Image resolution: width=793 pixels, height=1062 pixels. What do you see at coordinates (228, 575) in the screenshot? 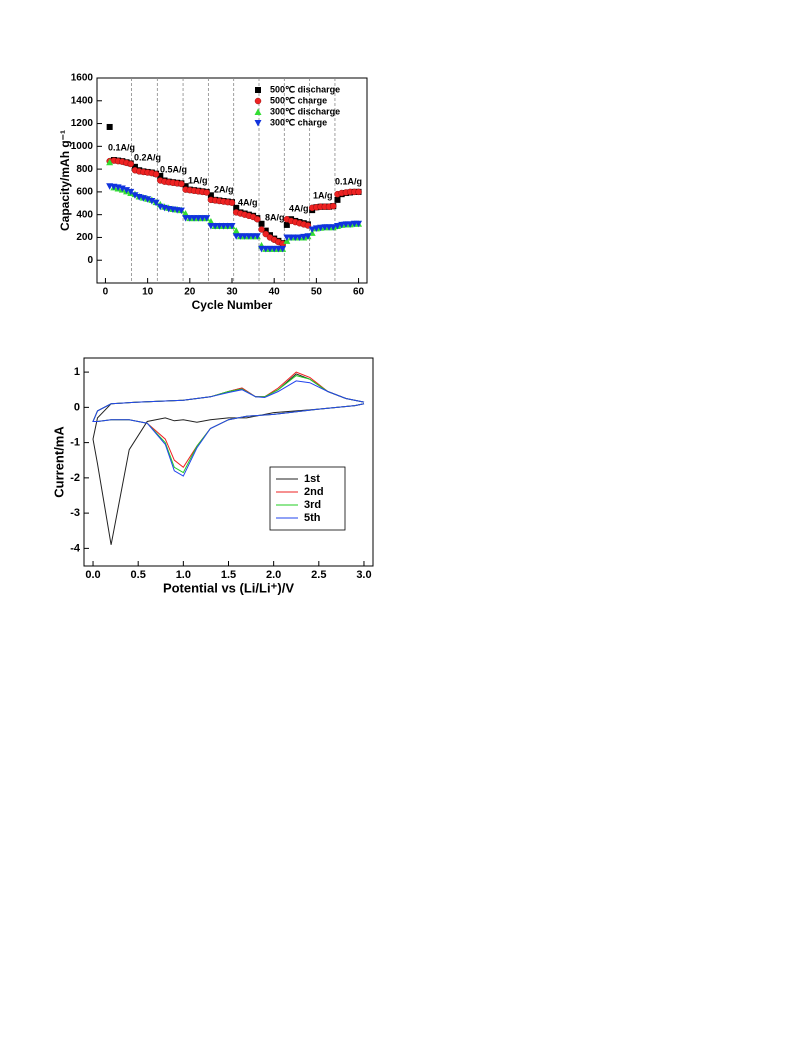
I see `x-tick-label: 1.5` at bounding box center [228, 575].